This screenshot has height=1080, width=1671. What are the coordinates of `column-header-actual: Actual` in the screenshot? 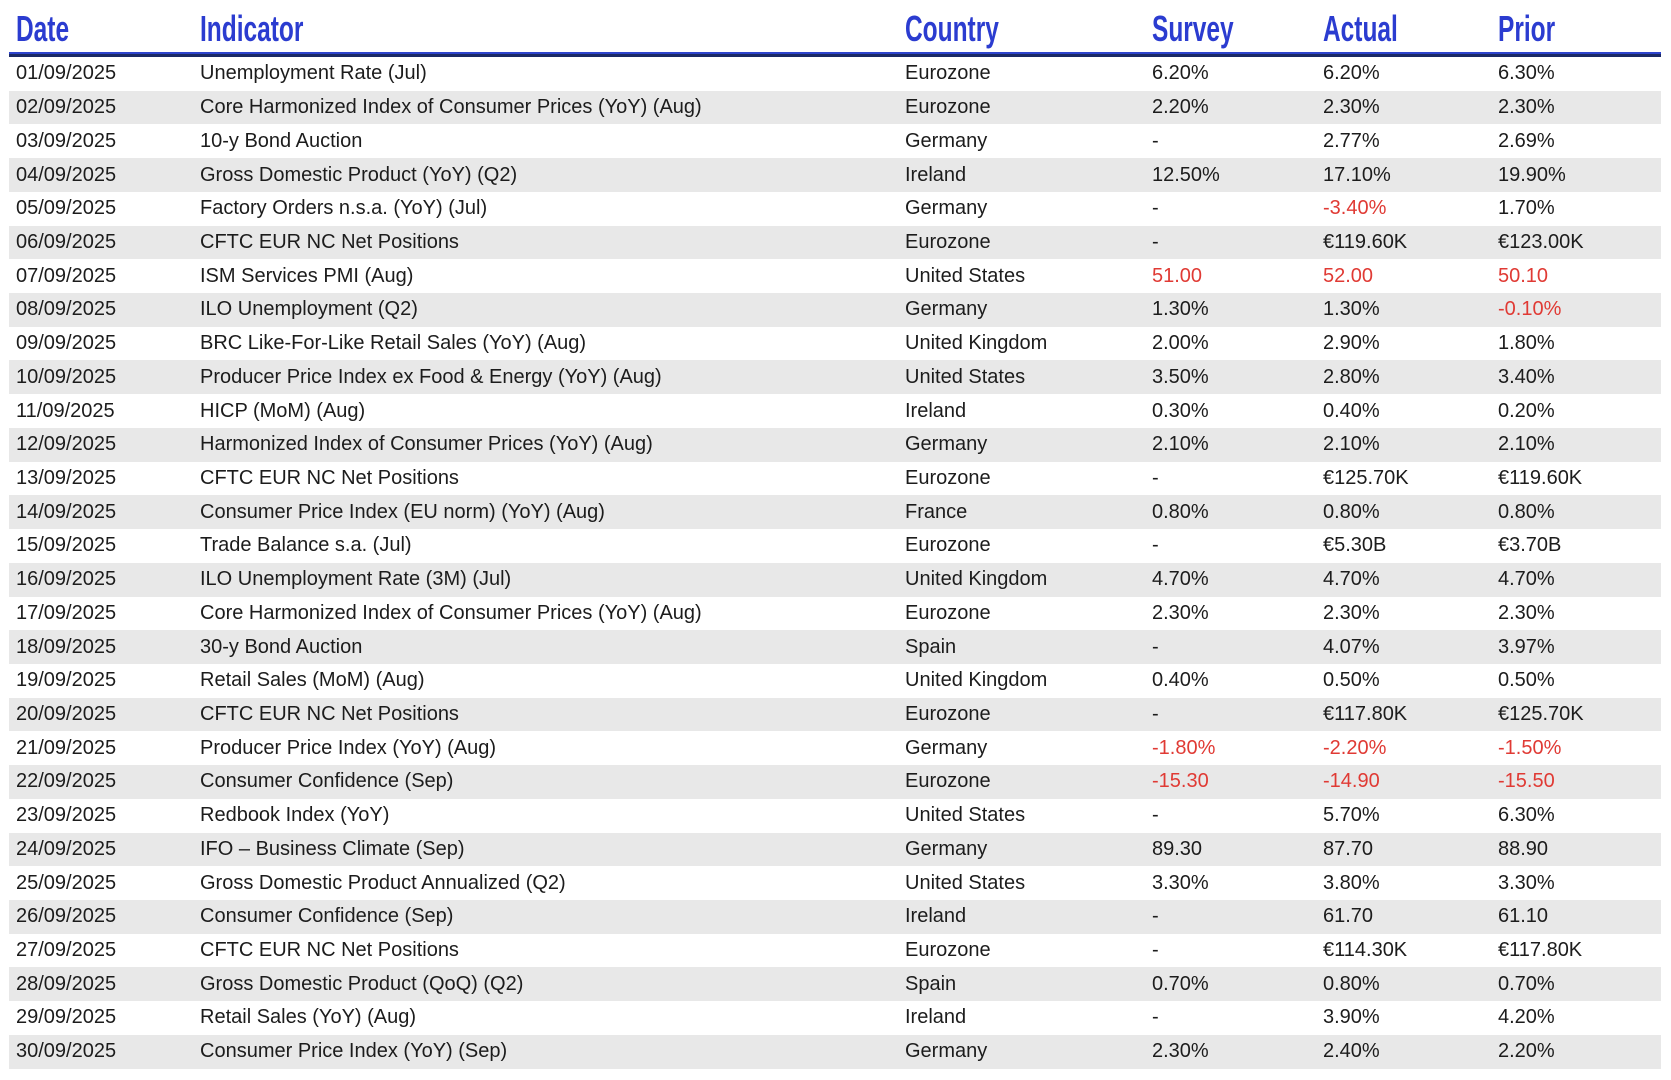 It's located at (1360, 28).